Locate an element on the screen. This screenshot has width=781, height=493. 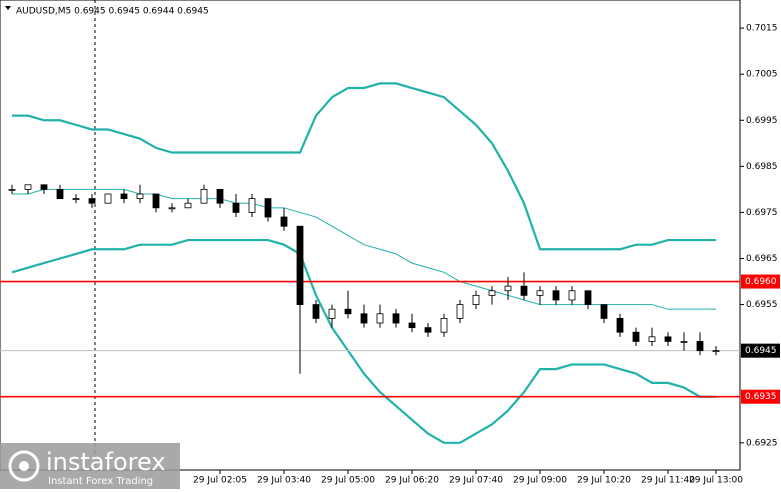
x-tick-label: 29 Jul 11:40 is located at coordinates (668, 481).